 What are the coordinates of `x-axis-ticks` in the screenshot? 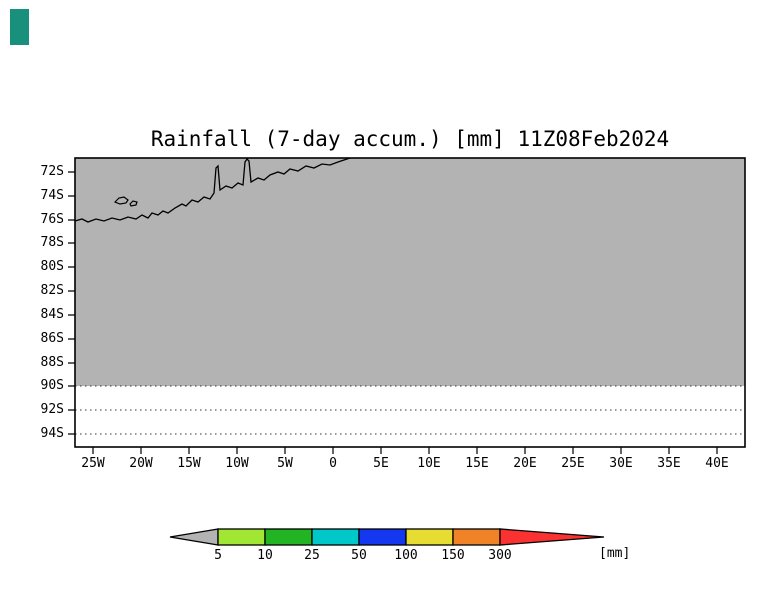 It's located at (405, 450).